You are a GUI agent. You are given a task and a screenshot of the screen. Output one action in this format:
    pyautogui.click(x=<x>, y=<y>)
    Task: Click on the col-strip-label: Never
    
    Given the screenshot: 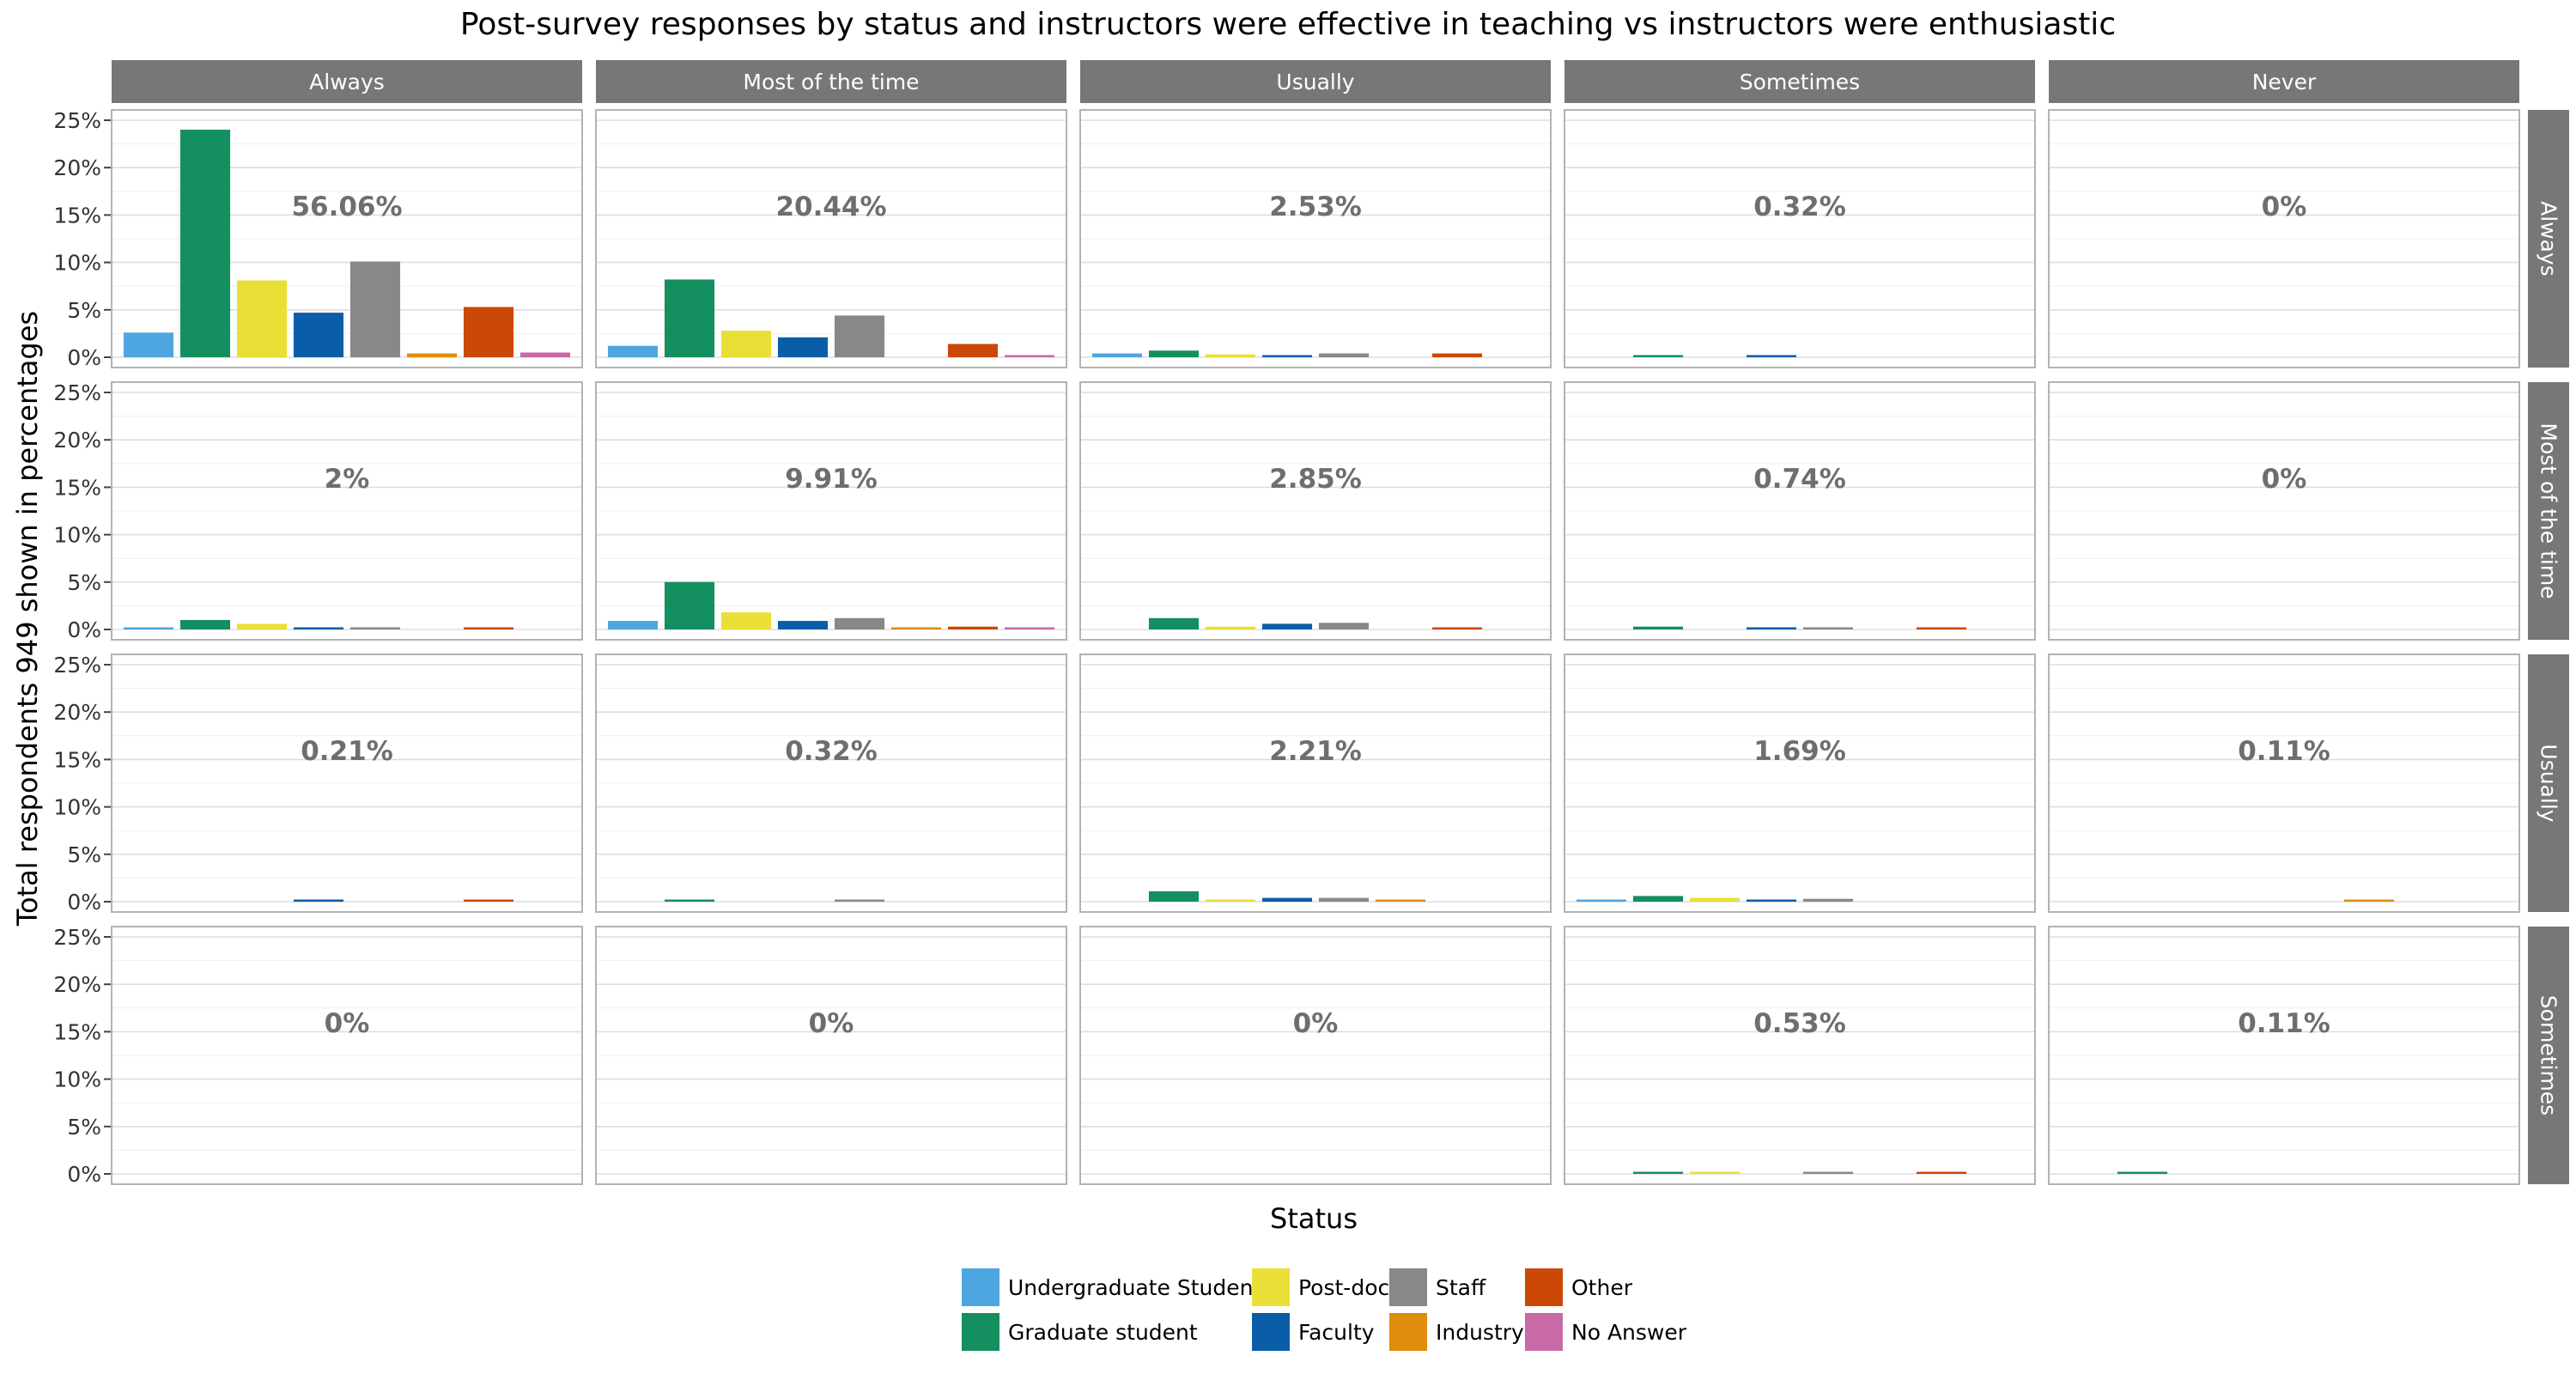 What is the action you would take?
    pyautogui.click(x=2284, y=82)
    